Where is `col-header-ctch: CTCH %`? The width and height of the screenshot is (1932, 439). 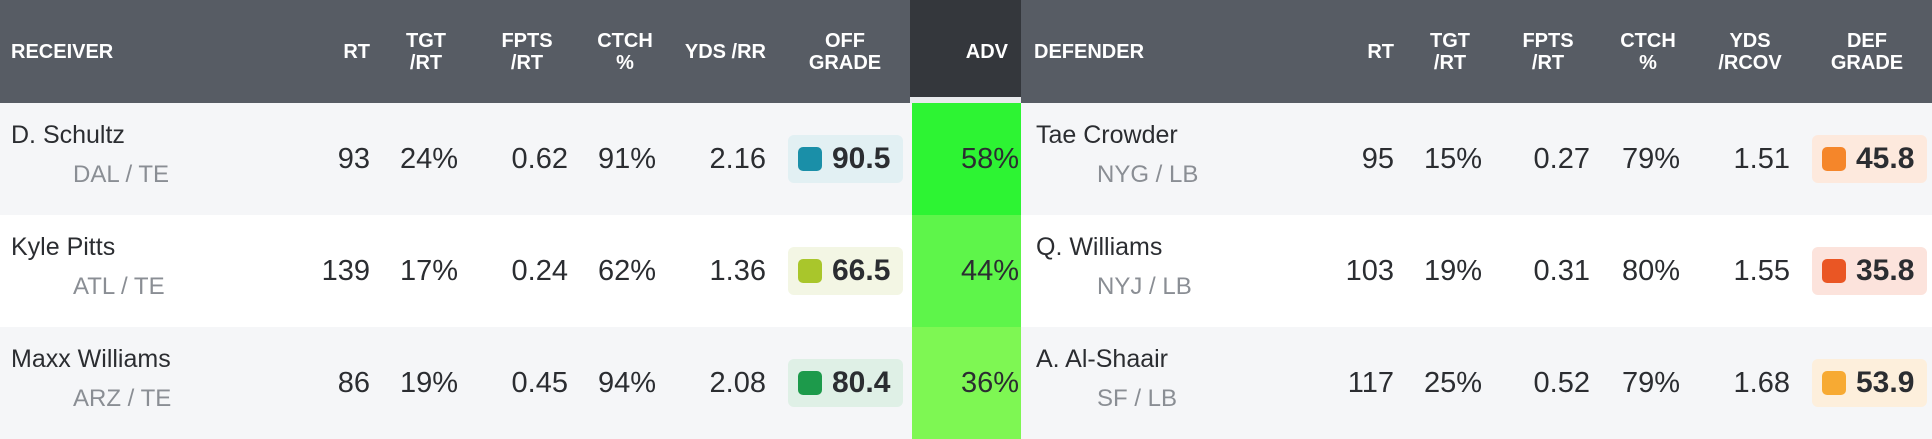
col-header-ctch: CTCH % is located at coordinates (625, 51).